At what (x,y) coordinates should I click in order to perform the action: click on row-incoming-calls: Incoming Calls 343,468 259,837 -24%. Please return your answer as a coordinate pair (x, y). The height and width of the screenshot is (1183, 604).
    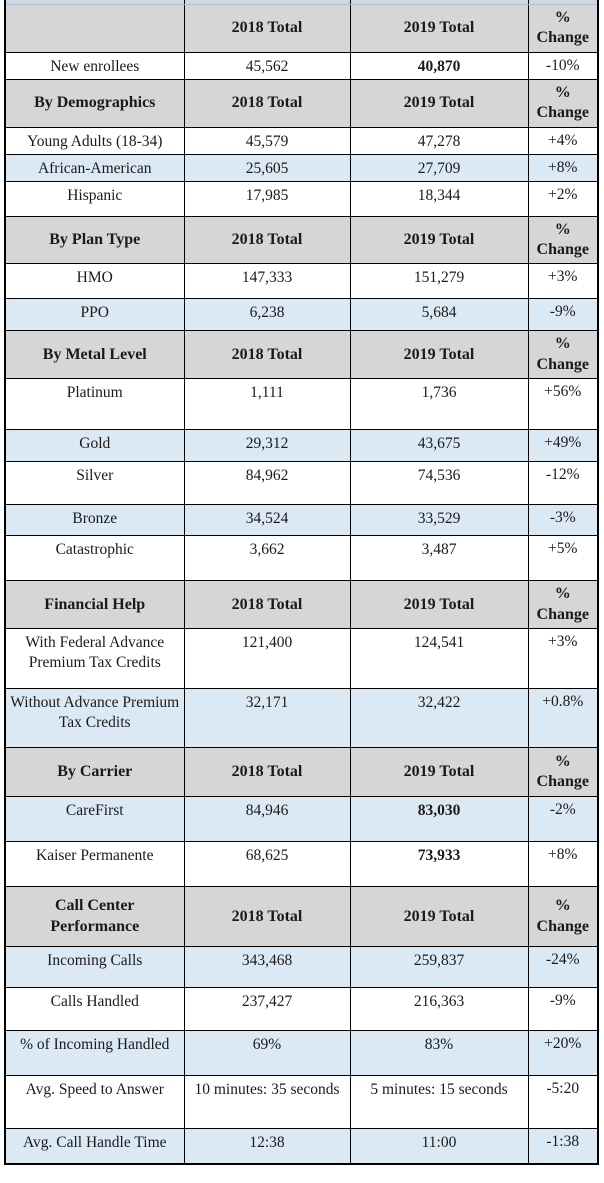
    Looking at the image, I should click on (301, 967).